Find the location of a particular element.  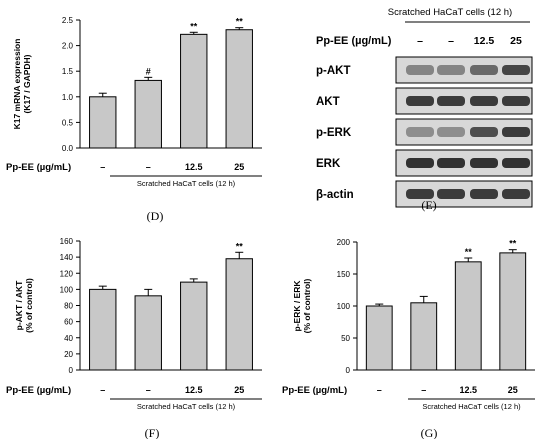

panel-f-label: (F) is located at coordinates (152, 432).